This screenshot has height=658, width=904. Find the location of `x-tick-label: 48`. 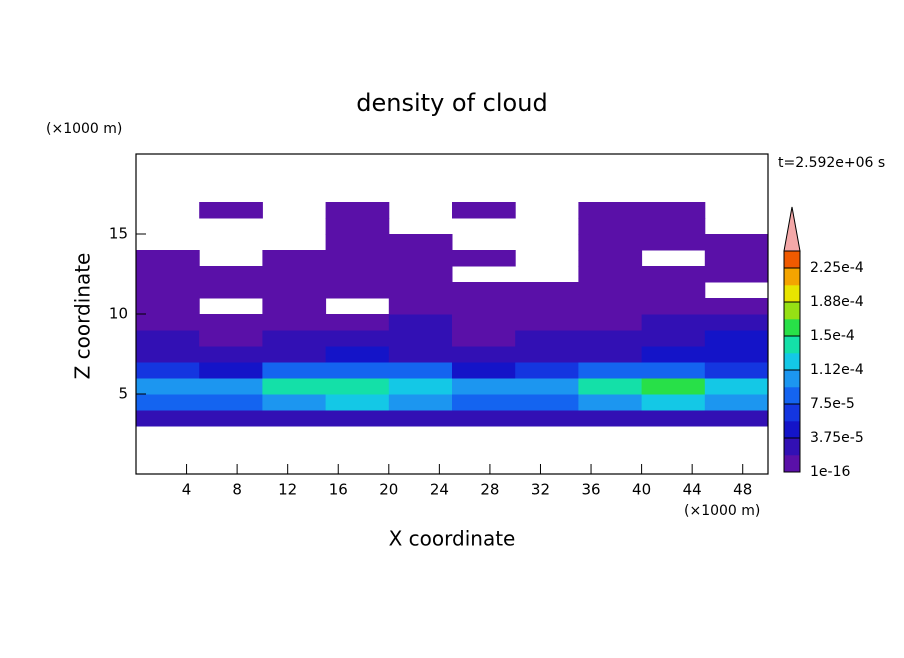

x-tick-label: 48 is located at coordinates (742, 490).